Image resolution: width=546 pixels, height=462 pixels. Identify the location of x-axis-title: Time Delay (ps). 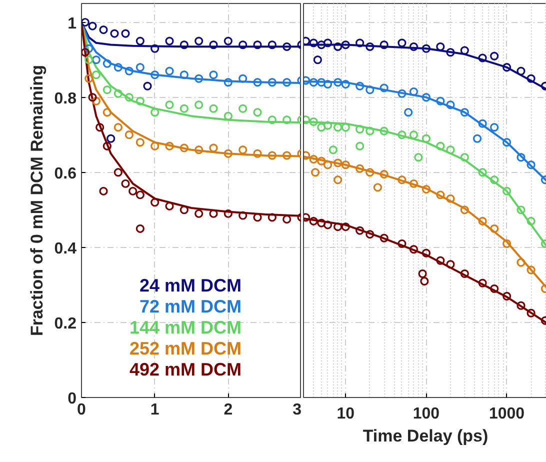
(425, 436).